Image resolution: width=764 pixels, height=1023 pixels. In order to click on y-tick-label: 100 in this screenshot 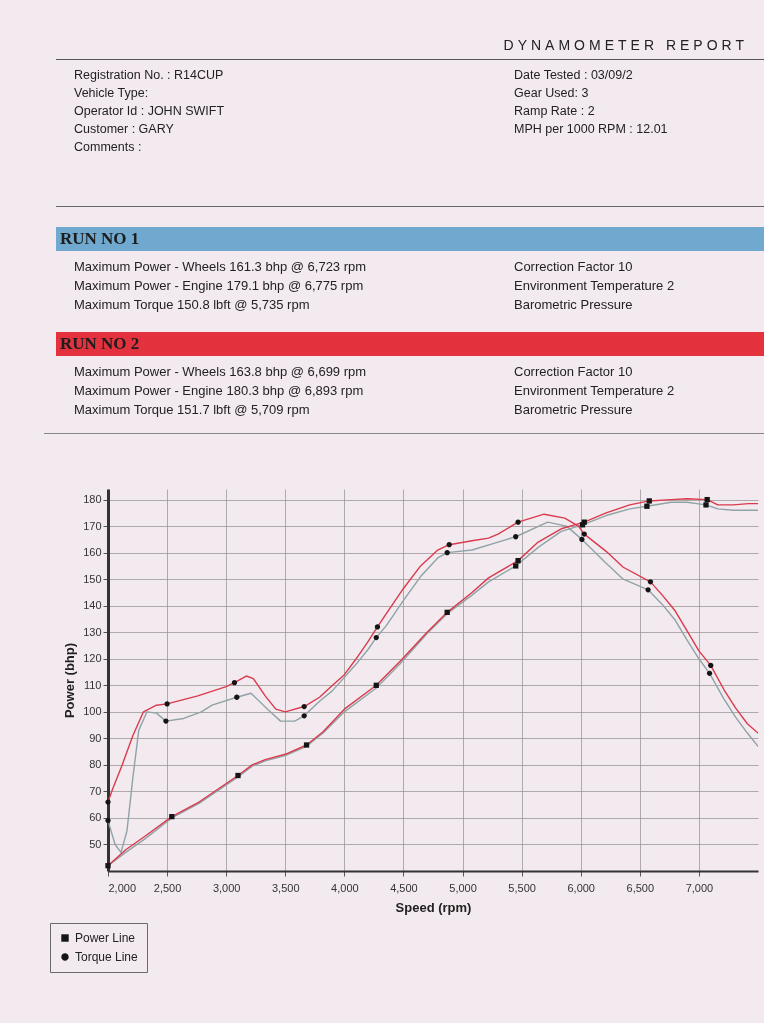, I will do `click(92, 711)`.